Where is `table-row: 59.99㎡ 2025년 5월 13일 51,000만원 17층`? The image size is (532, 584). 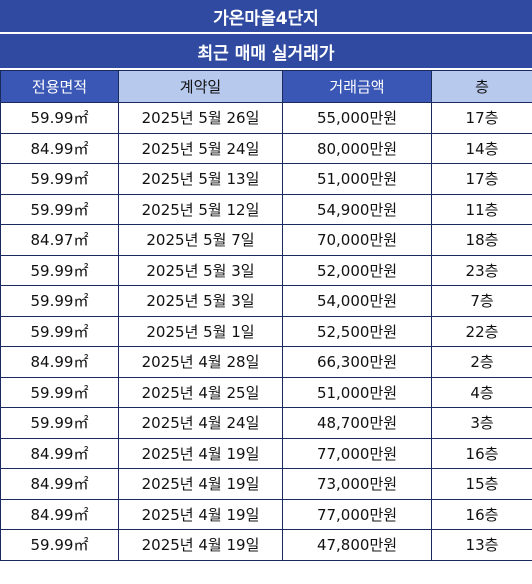
table-row: 59.99㎡ 2025년 5월 13일 51,000만원 17층 is located at coordinates (266, 179).